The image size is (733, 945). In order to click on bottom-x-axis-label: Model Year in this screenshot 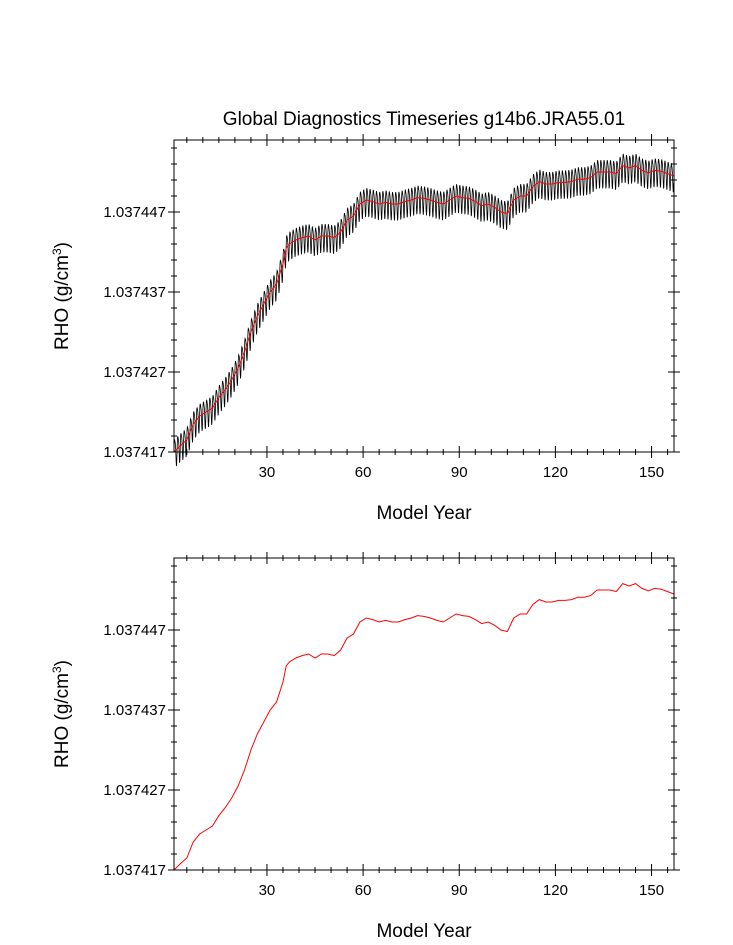, I will do `click(424, 931)`.